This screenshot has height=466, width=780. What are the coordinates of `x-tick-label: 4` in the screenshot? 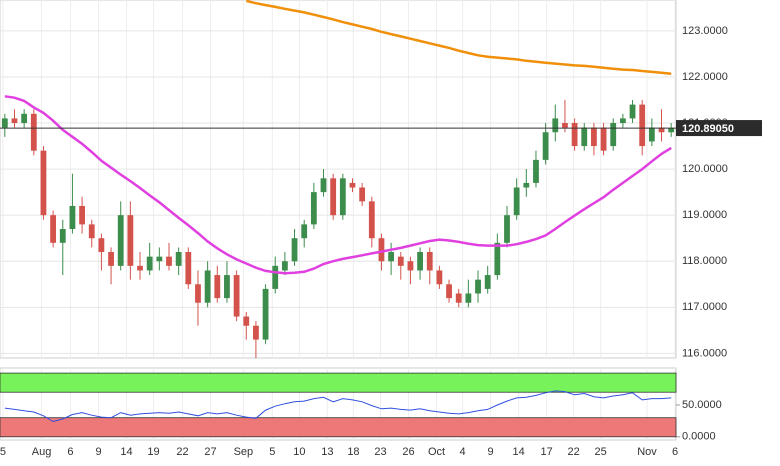 It's located at (463, 452).